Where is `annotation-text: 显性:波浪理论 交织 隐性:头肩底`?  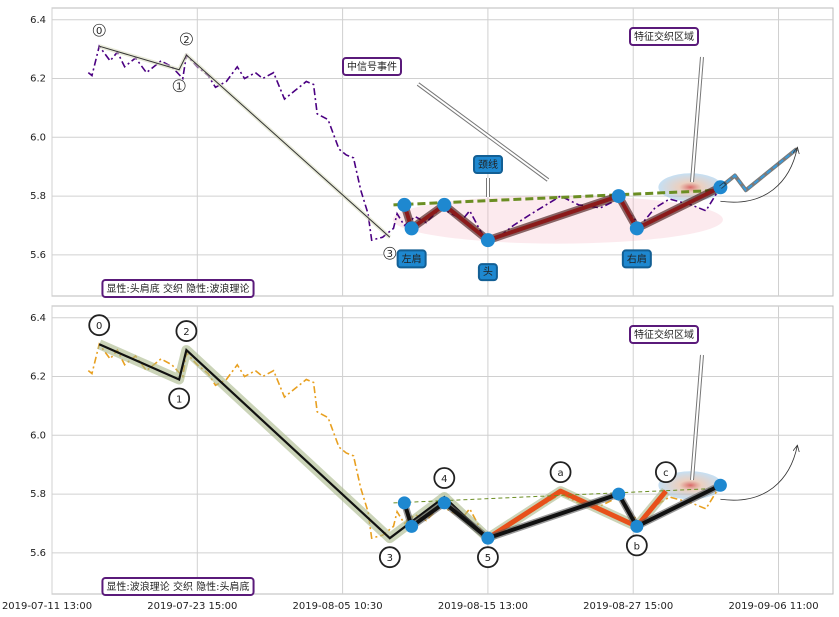 annotation-text: 显性:波浪理论 交织 隐性:头肩底 is located at coordinates (177, 586).